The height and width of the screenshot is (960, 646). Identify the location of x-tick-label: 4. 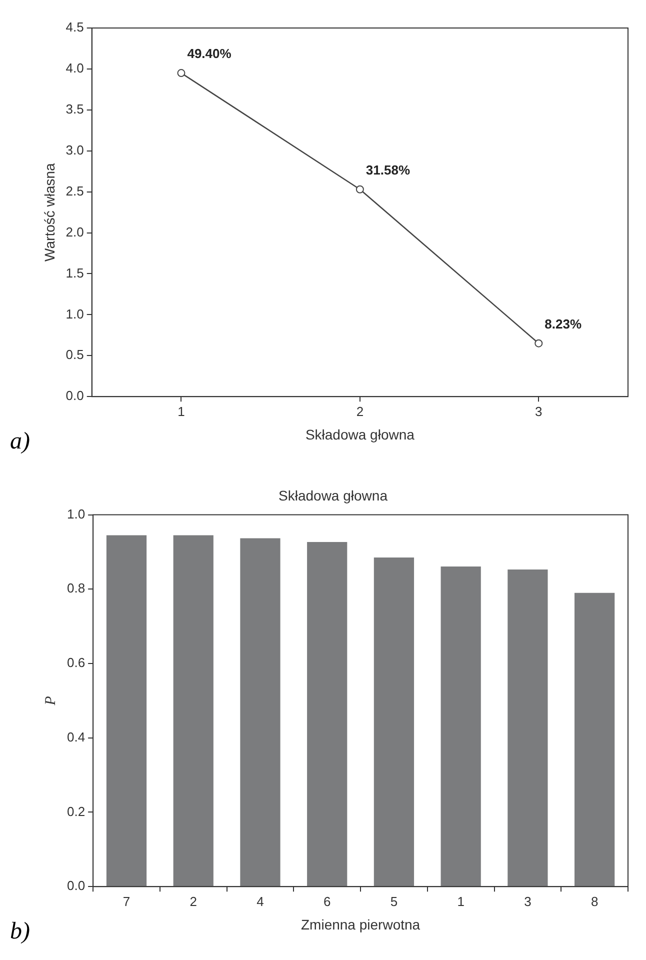
(260, 901).